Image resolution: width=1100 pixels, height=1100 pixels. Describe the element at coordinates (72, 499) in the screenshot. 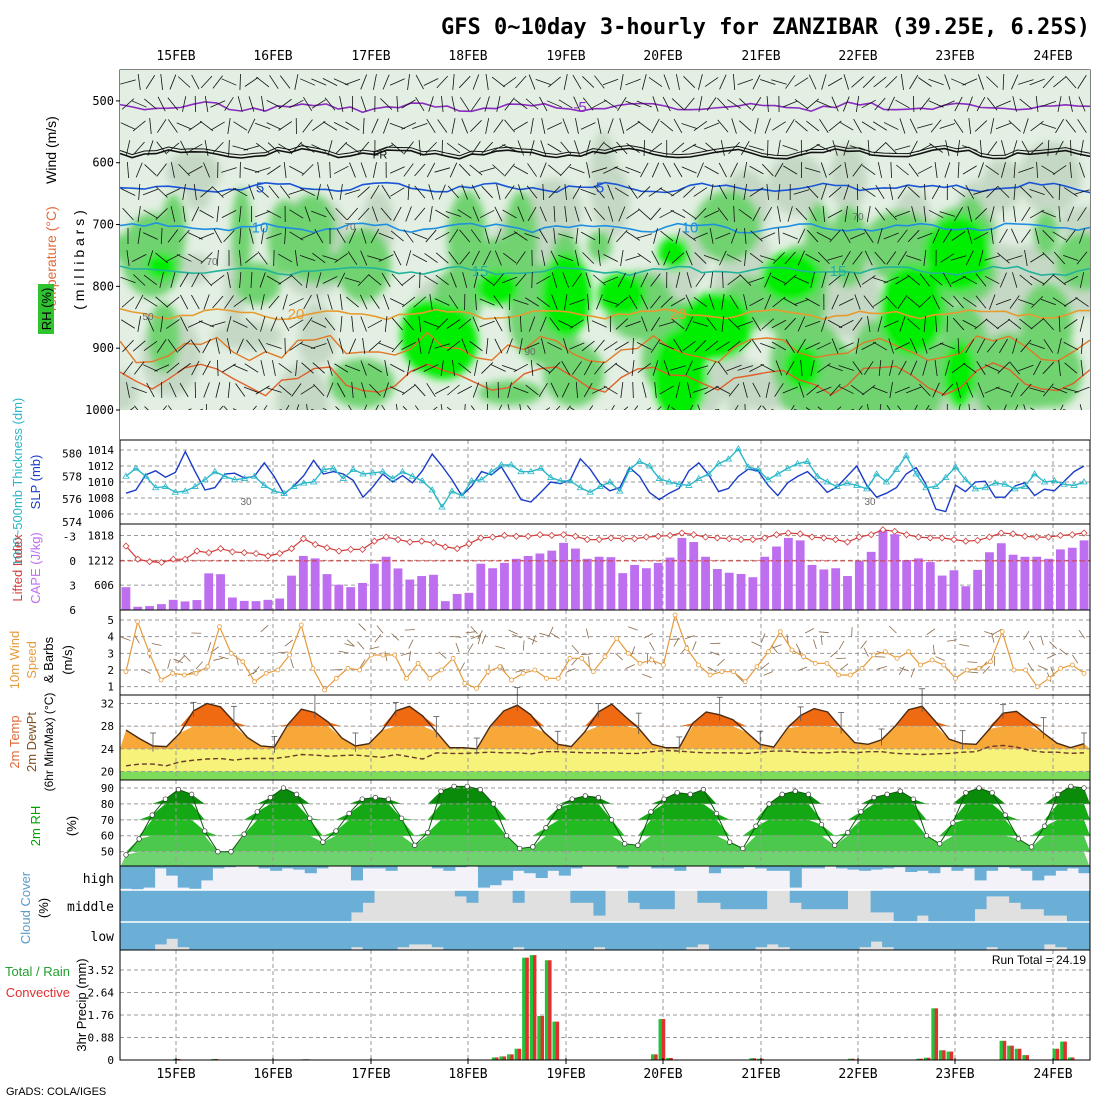

I see `thickness-tick-label: 576` at that location.